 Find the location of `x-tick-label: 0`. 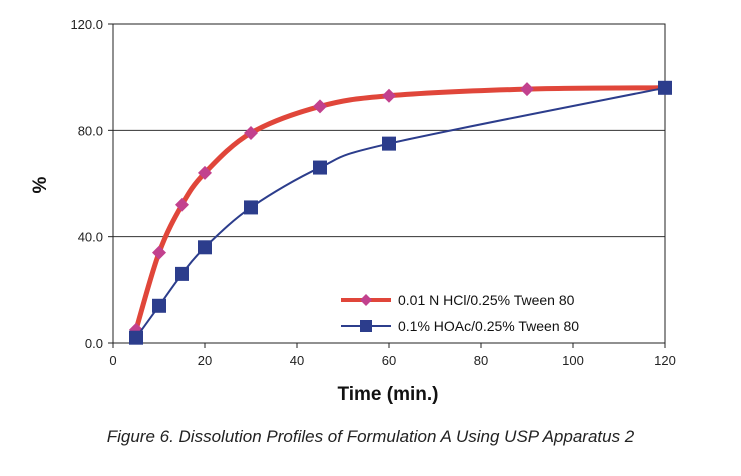

x-tick-label: 0 is located at coordinates (112, 360).